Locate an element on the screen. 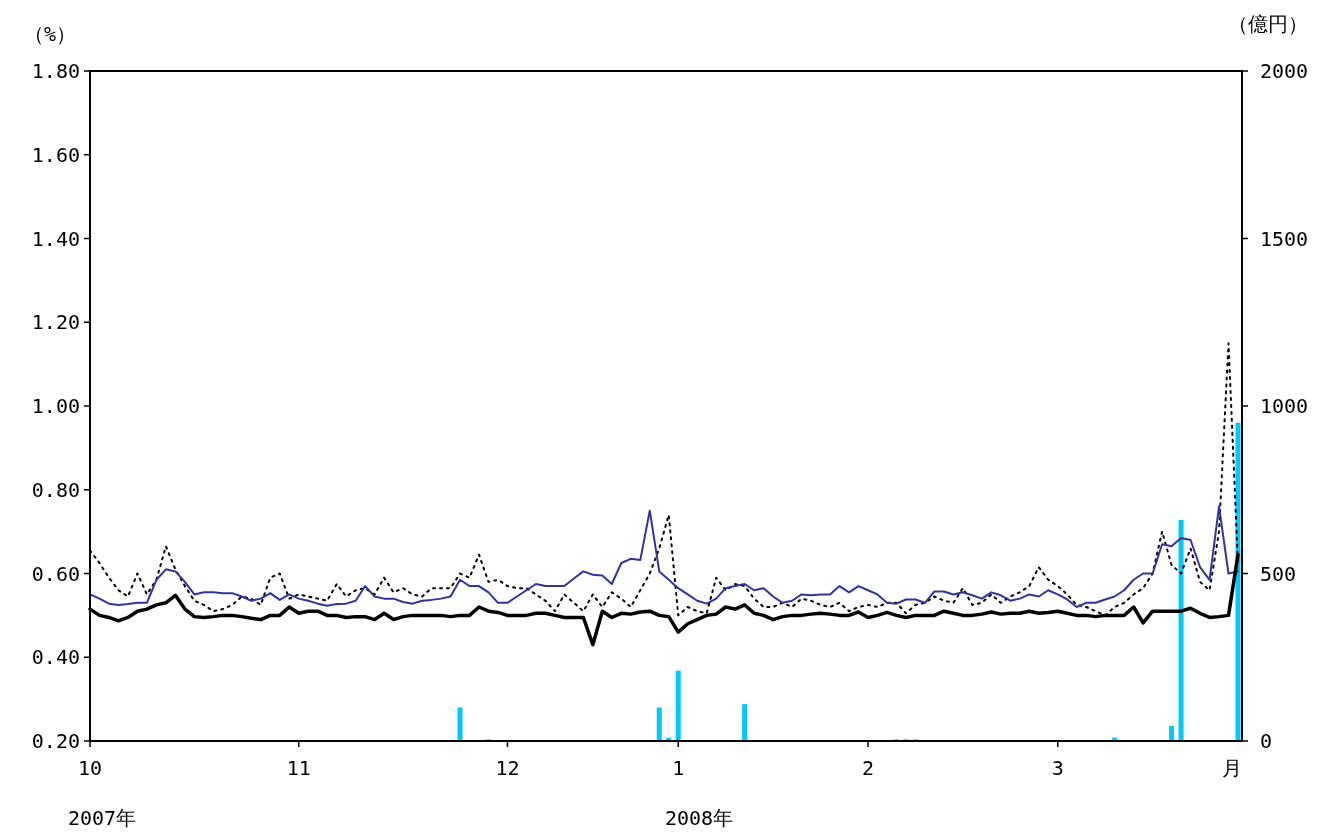 The width and height of the screenshot is (1323, 832). y-tick-label: 1.40 is located at coordinates (55, 238).